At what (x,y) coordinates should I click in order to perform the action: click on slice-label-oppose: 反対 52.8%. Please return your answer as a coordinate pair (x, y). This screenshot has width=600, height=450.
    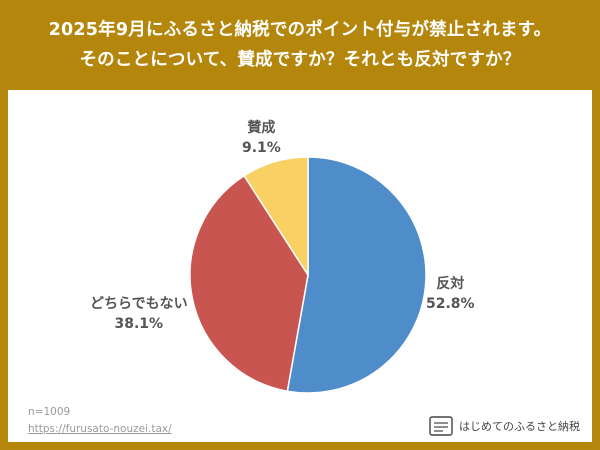
    Looking at the image, I should click on (450, 294).